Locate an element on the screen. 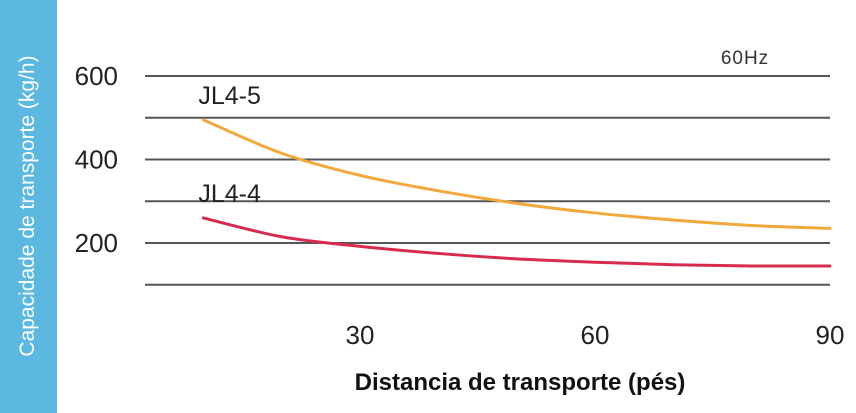 The width and height of the screenshot is (856, 413). y-tick-label: 200 is located at coordinates (96, 243).